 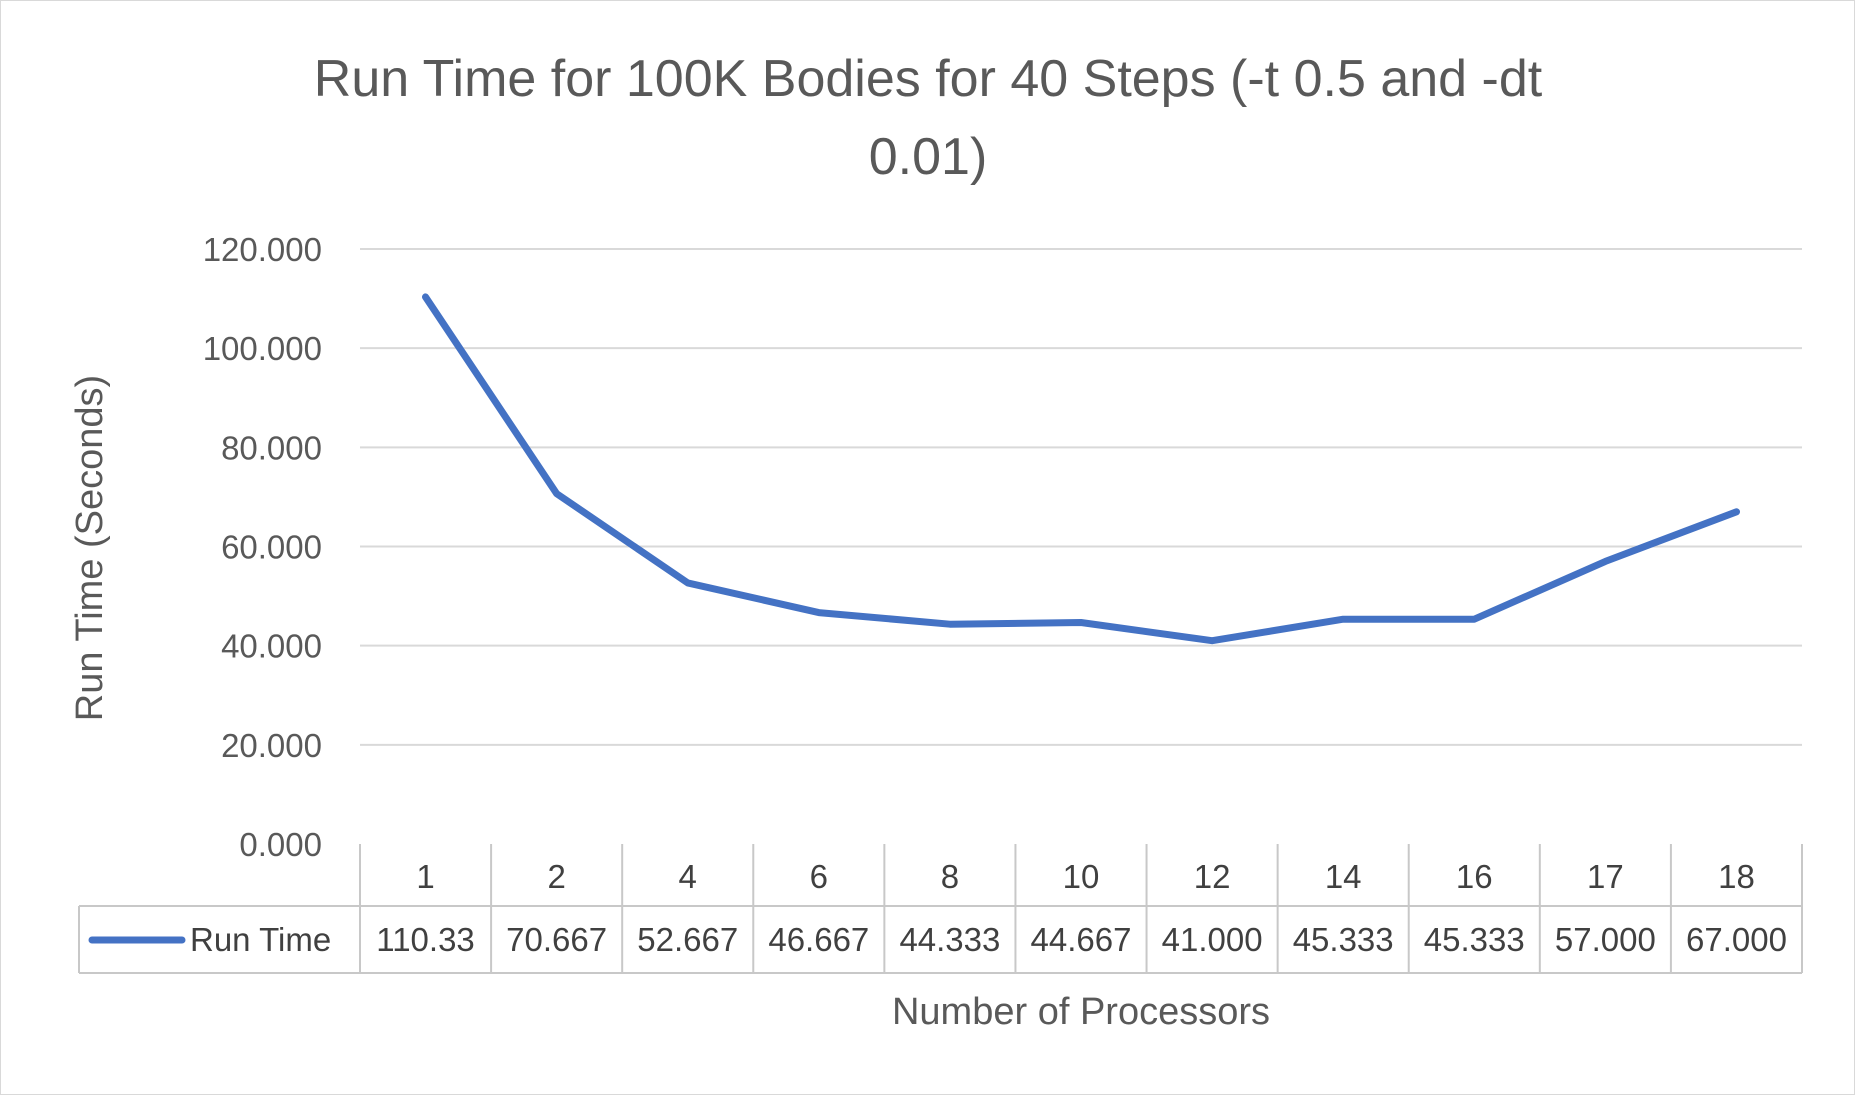 What do you see at coordinates (1081, 939) in the screenshot?
I see `table-value: 44.667` at bounding box center [1081, 939].